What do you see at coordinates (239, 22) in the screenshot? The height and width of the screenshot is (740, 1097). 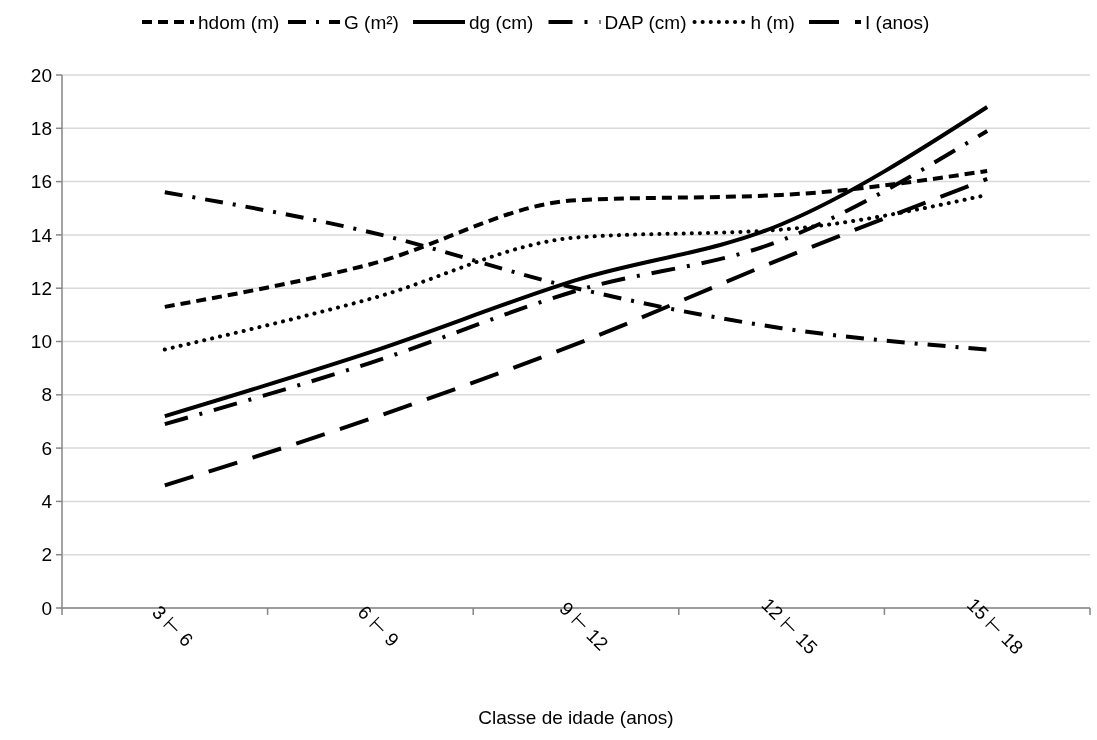 I see `legend-label: hdom (m)` at bounding box center [239, 22].